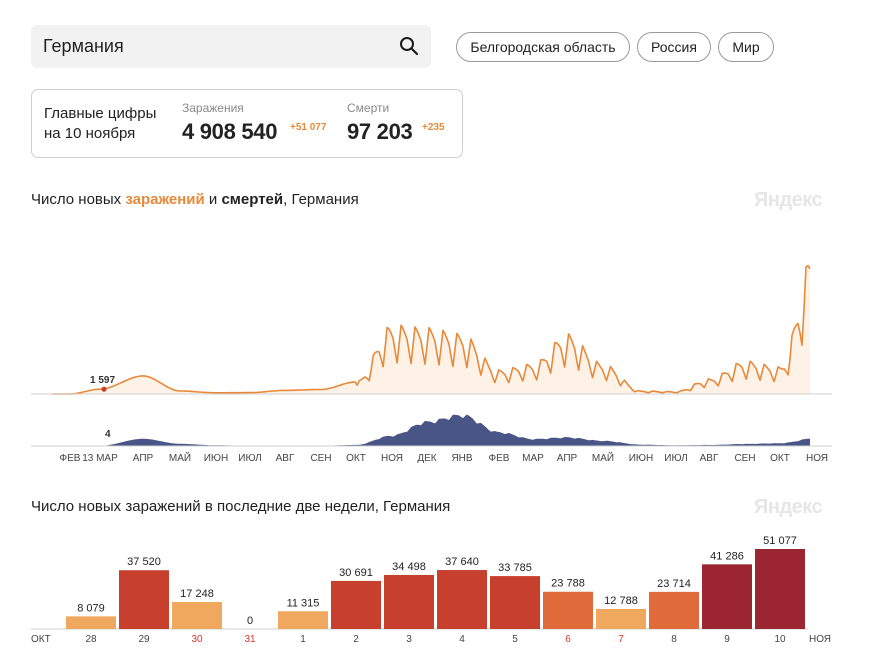 The image size is (870, 659). I want to click on key-figures-title: Главные цифры на 10 ноября, so click(100, 124).